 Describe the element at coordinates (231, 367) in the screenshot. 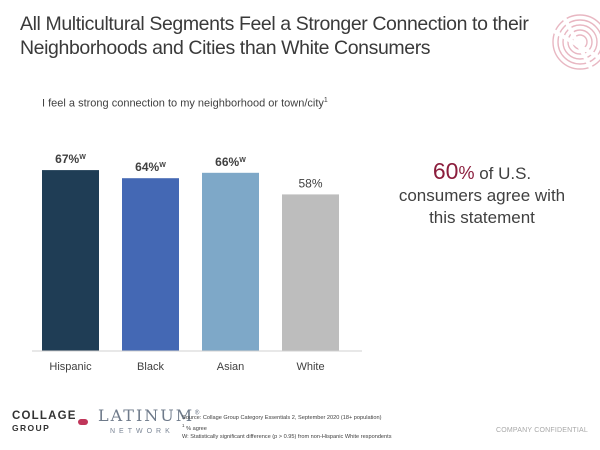

I see `tick-label-asian: Asian` at that location.